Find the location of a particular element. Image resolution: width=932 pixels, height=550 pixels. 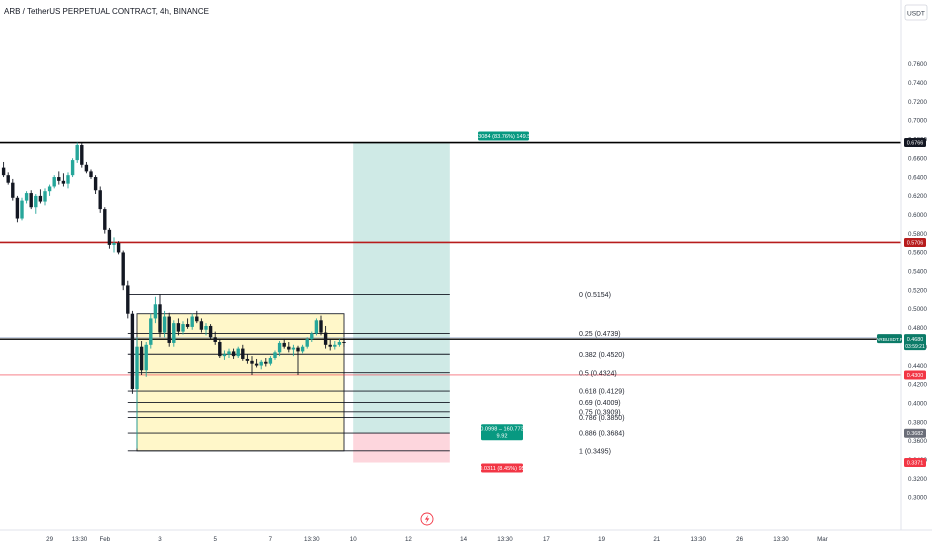

currency-button-label: USDT is located at coordinates (916, 14).